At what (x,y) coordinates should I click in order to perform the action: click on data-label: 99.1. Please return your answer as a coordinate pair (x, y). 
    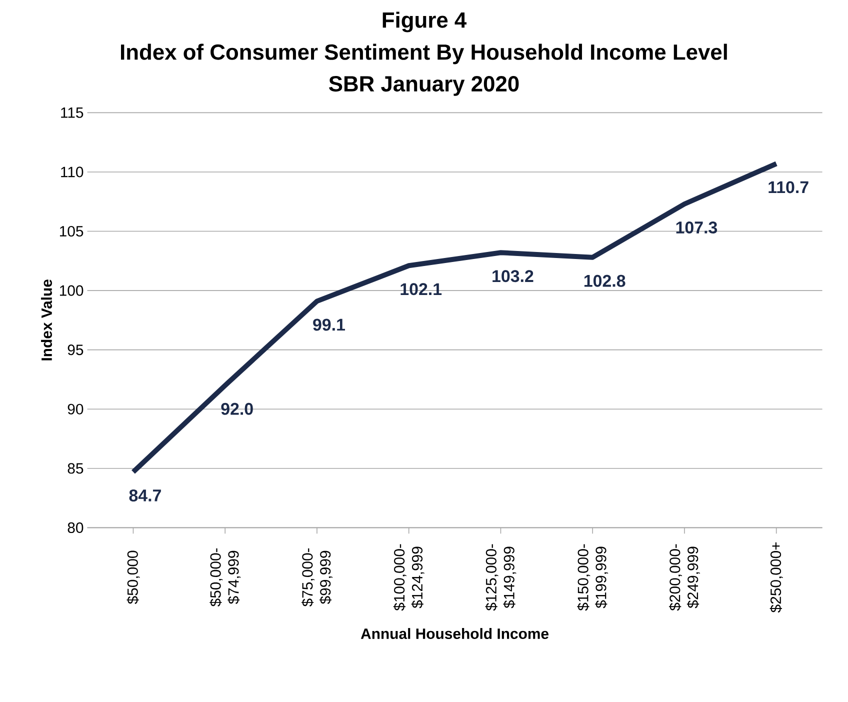
    Looking at the image, I should click on (329, 324).